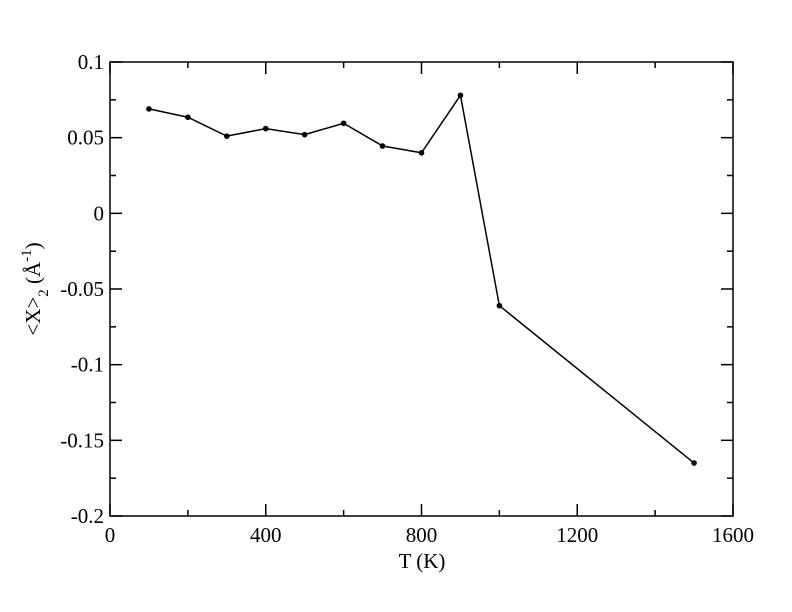 The image size is (792, 612). I want to click on y-tick-label: 0, so click(99, 213).